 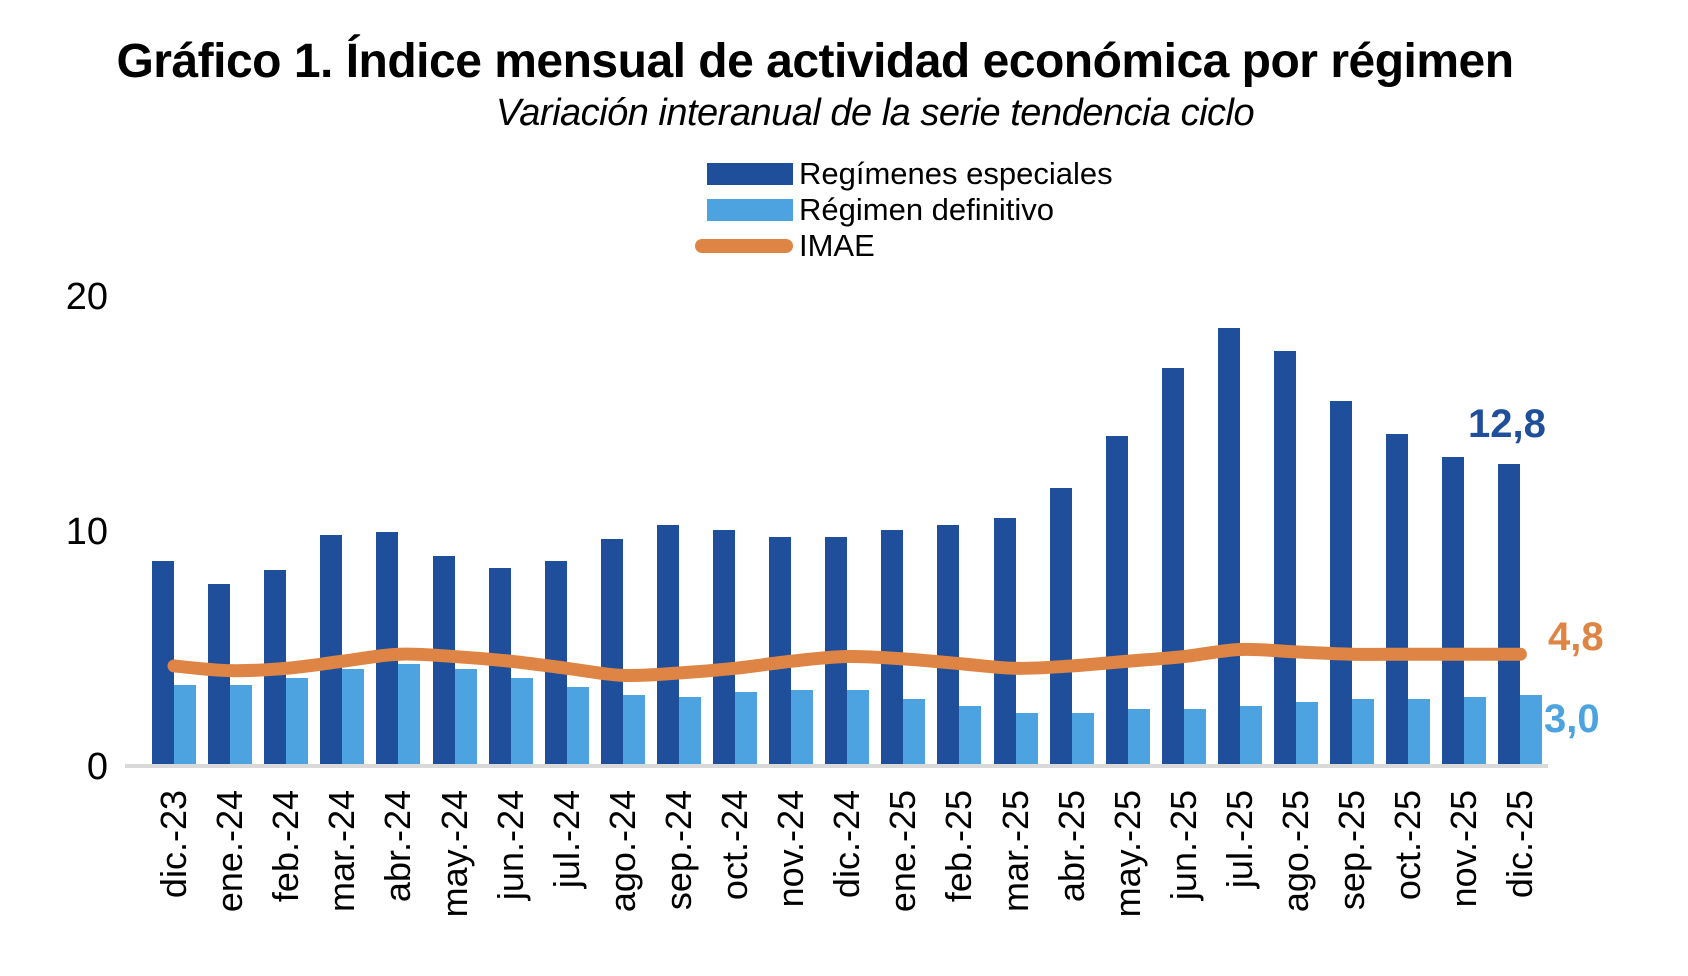 What do you see at coordinates (959, 846) in the screenshot?
I see `x-label-text: feb.-25` at bounding box center [959, 846].